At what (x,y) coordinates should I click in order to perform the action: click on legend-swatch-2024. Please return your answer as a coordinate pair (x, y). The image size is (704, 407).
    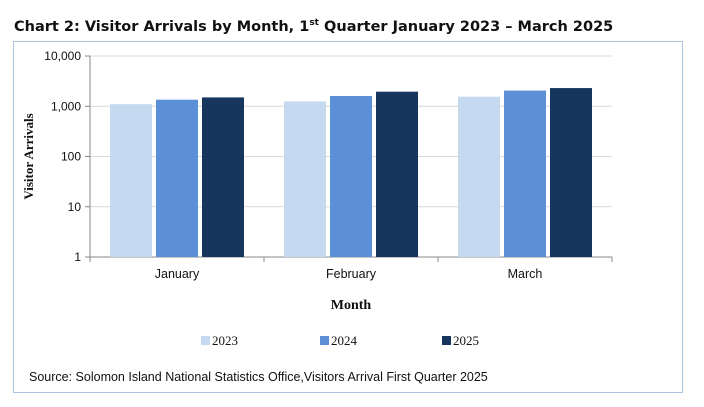
    Looking at the image, I should click on (324, 340).